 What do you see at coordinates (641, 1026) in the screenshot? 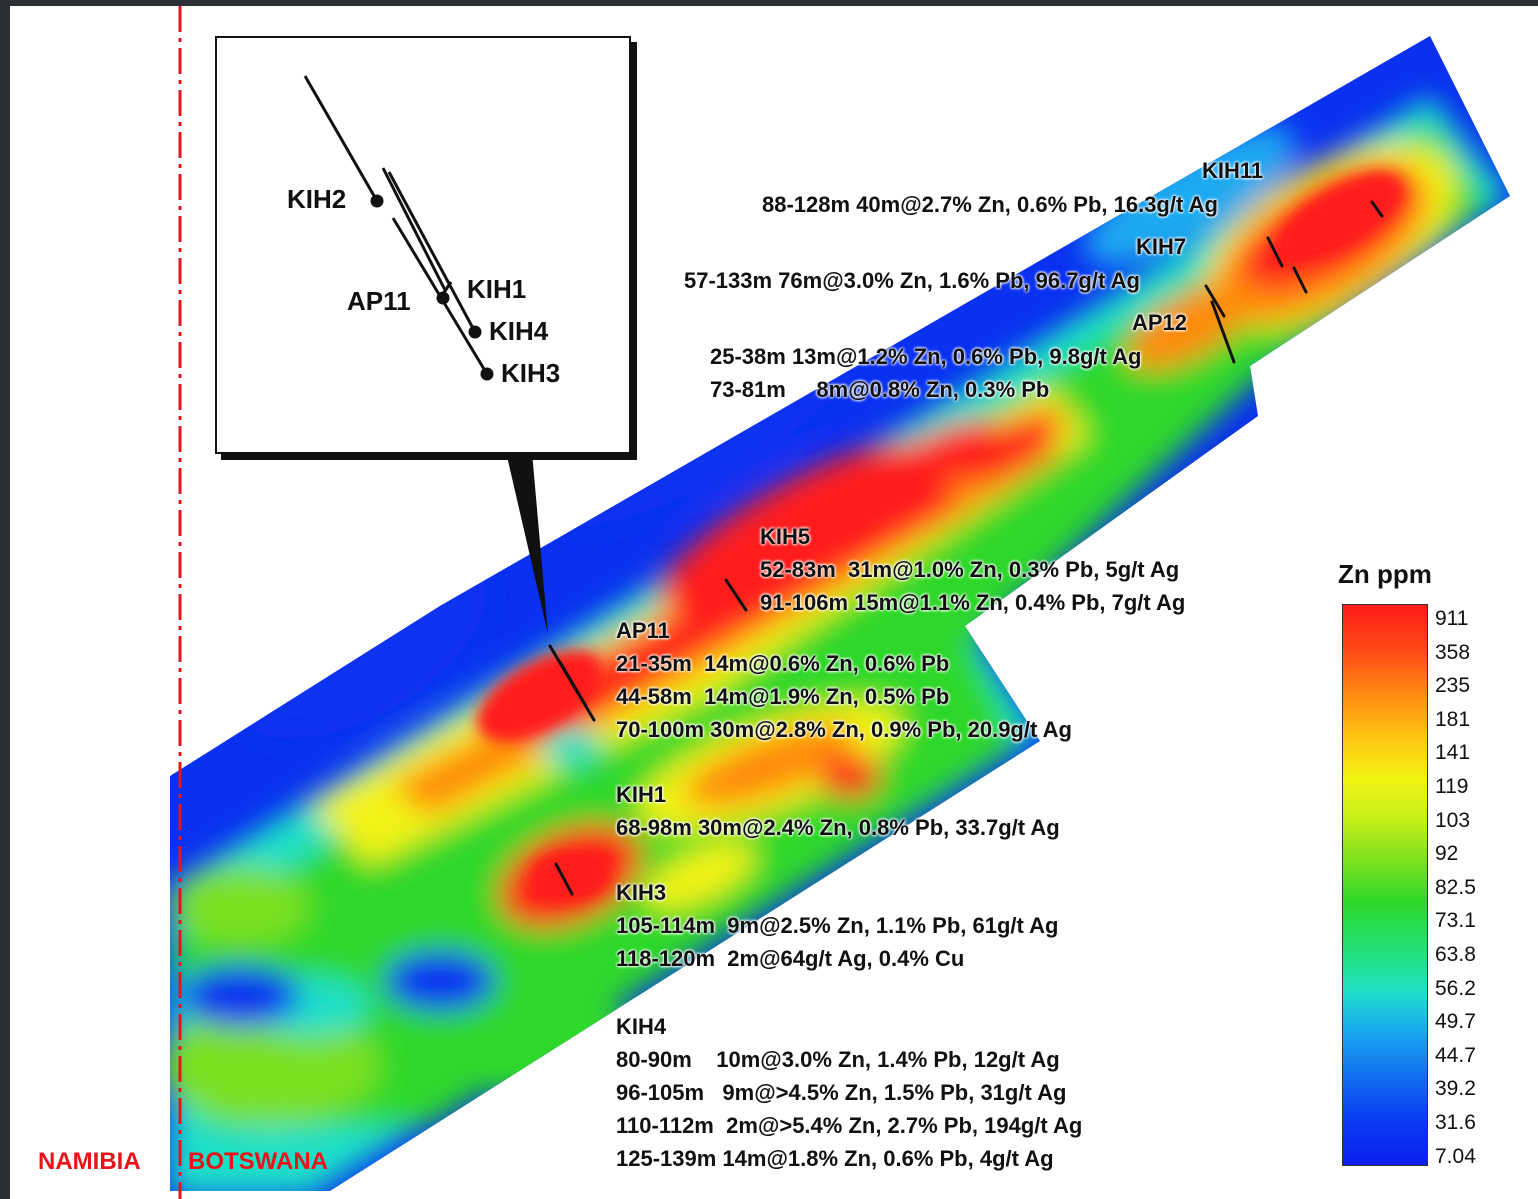
I see `annotation-kih4-name: KIH4` at bounding box center [641, 1026].